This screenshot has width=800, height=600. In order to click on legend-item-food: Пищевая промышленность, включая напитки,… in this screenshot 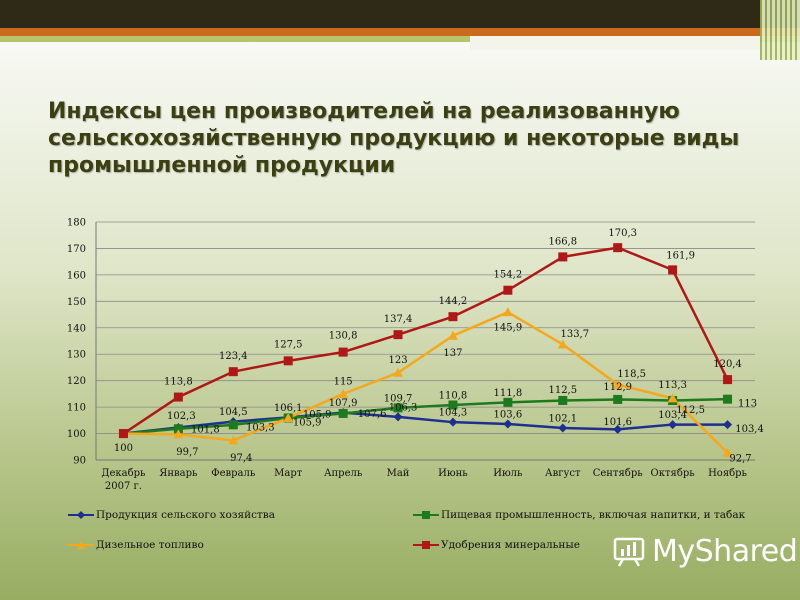, I will do `click(579, 515)`.